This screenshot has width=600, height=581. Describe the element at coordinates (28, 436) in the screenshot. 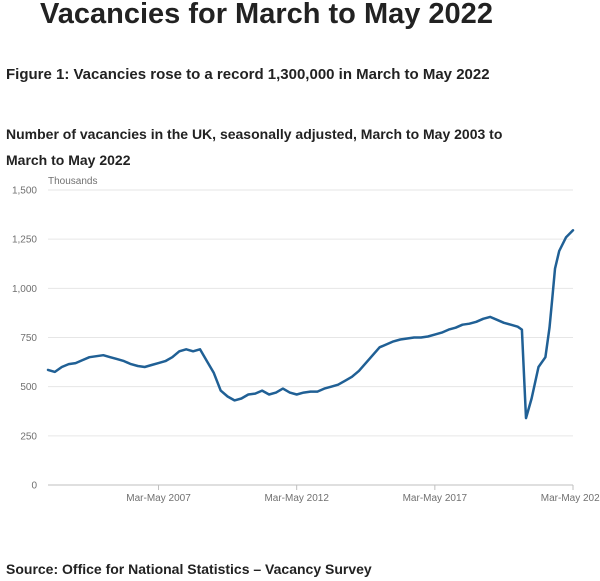

I see `y-tick-label: 250` at that location.